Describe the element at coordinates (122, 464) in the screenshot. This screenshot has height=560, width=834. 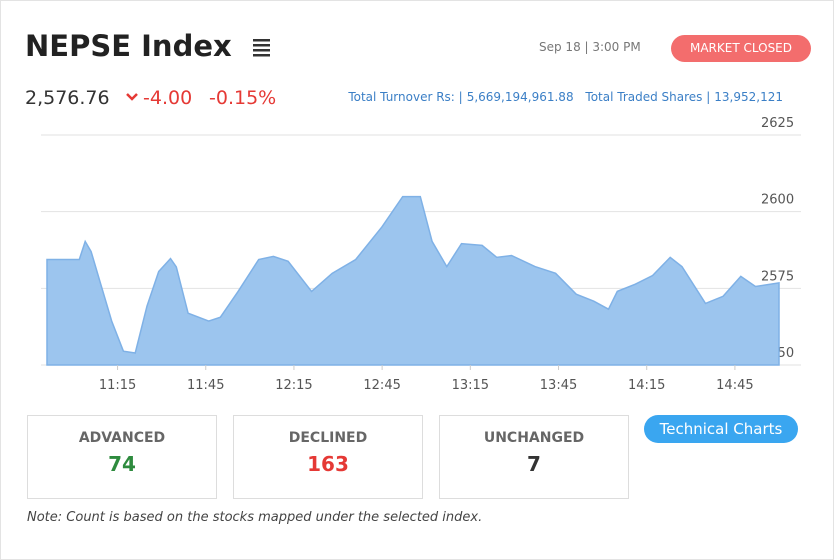
I see `stat-count: 74` at that location.